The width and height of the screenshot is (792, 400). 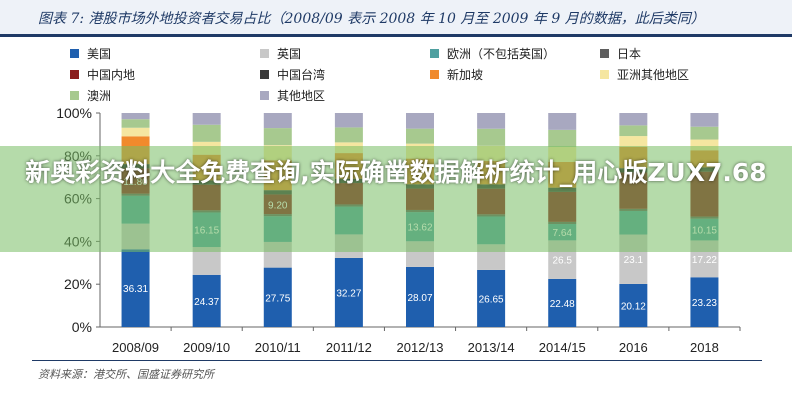 I want to click on legend-label: 新加坡, so click(x=465, y=75).